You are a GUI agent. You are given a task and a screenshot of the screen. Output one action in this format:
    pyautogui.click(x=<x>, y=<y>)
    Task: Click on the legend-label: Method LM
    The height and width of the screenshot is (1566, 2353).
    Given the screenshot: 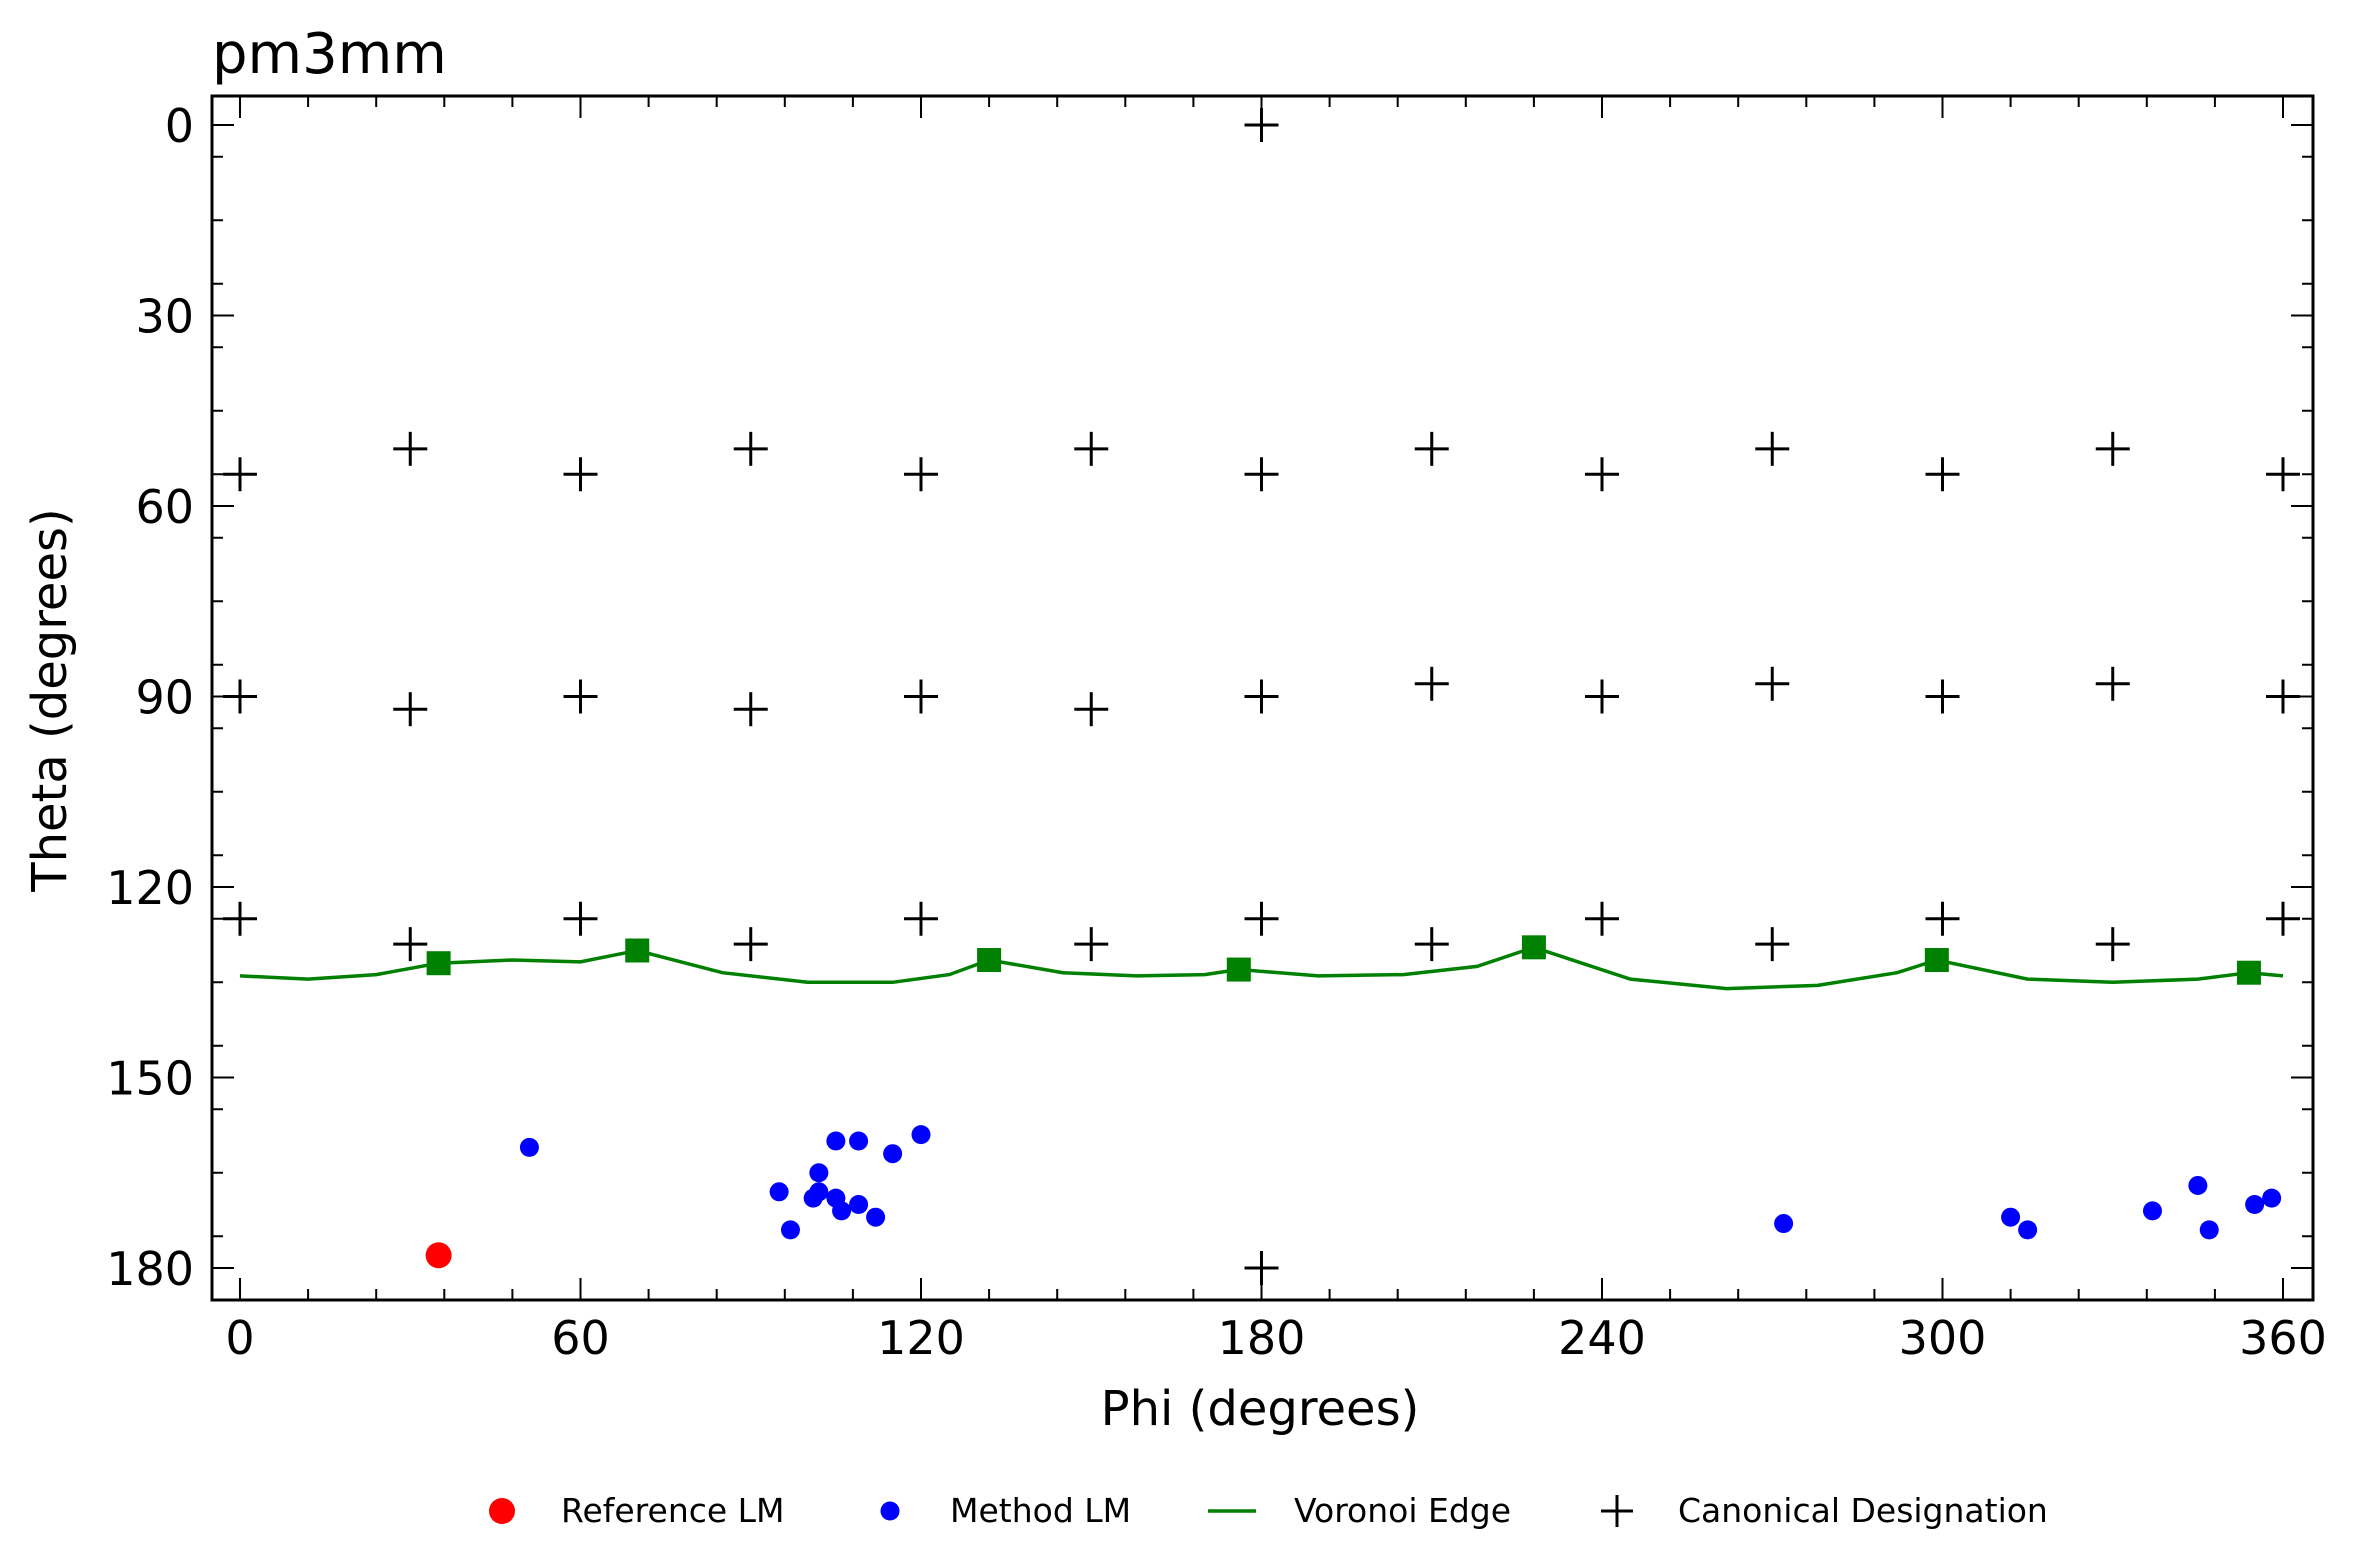 What is the action you would take?
    pyautogui.click(x=1040, y=1510)
    